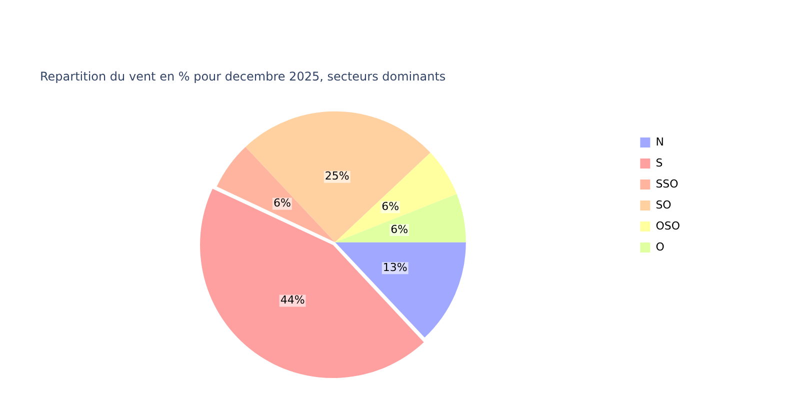  I want to click on legend-label: S, so click(659, 163).